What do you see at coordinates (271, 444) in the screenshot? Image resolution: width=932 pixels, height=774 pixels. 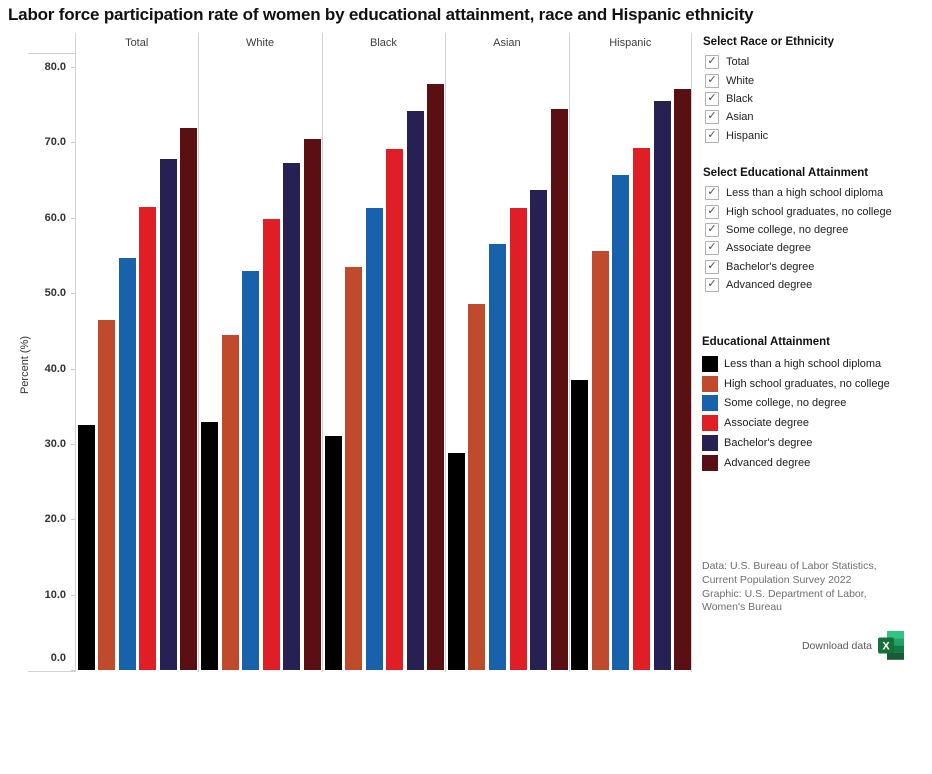 I see `bar-white-associate-degree` at bounding box center [271, 444].